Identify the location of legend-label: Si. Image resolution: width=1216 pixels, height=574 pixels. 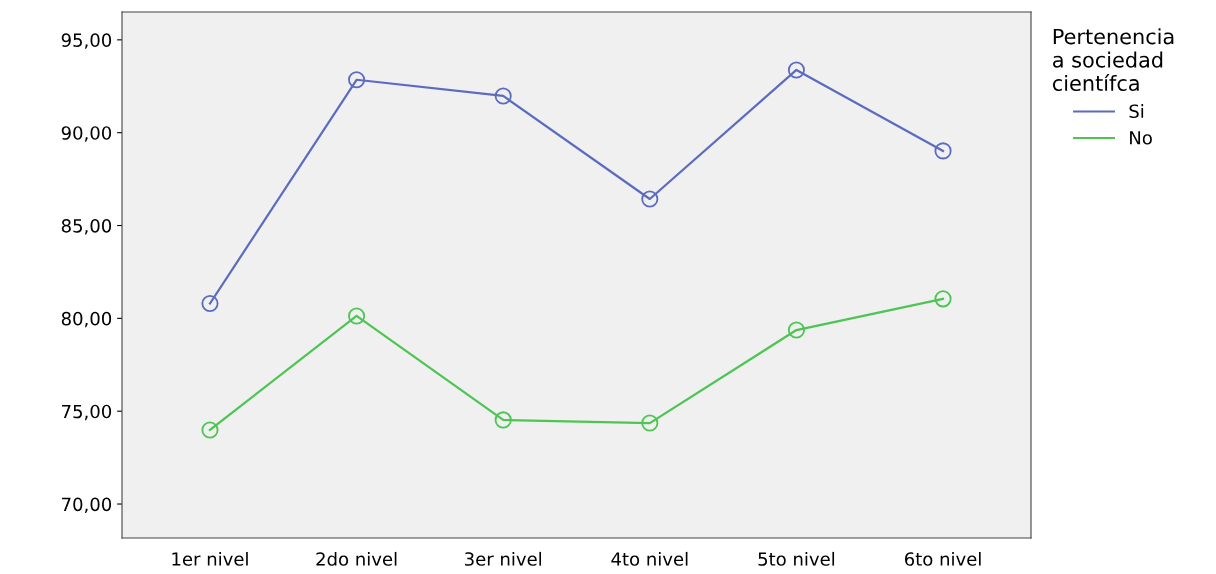
(1136, 111).